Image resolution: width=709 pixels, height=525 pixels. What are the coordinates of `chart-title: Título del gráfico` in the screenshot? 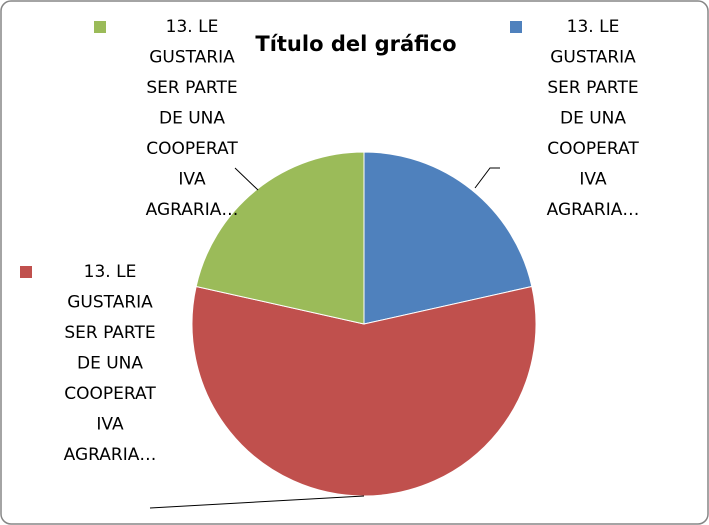 It's located at (355, 44).